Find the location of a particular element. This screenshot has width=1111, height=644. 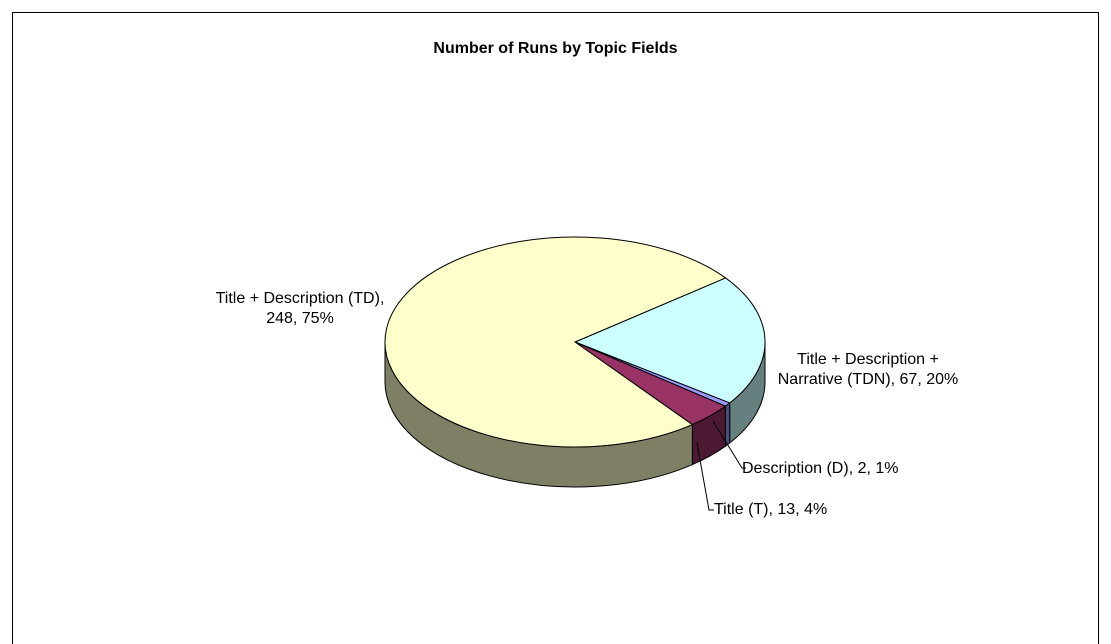

chart-title: Number of Runs by Topic Fields is located at coordinates (555, 48).